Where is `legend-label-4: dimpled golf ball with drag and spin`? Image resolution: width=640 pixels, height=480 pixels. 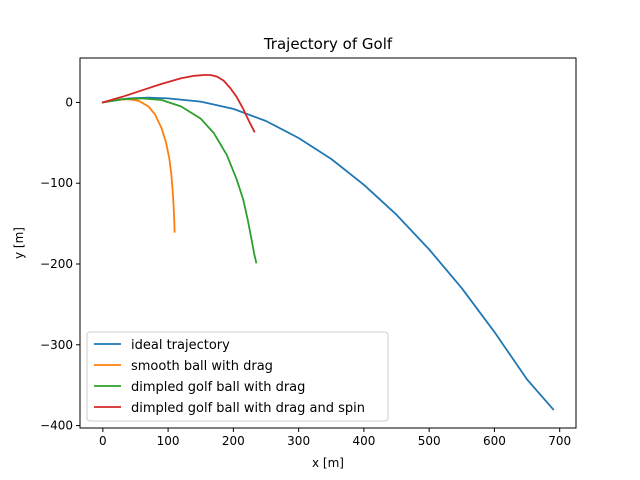 legend-label-4: dimpled golf ball with drag and spin is located at coordinates (248, 408).